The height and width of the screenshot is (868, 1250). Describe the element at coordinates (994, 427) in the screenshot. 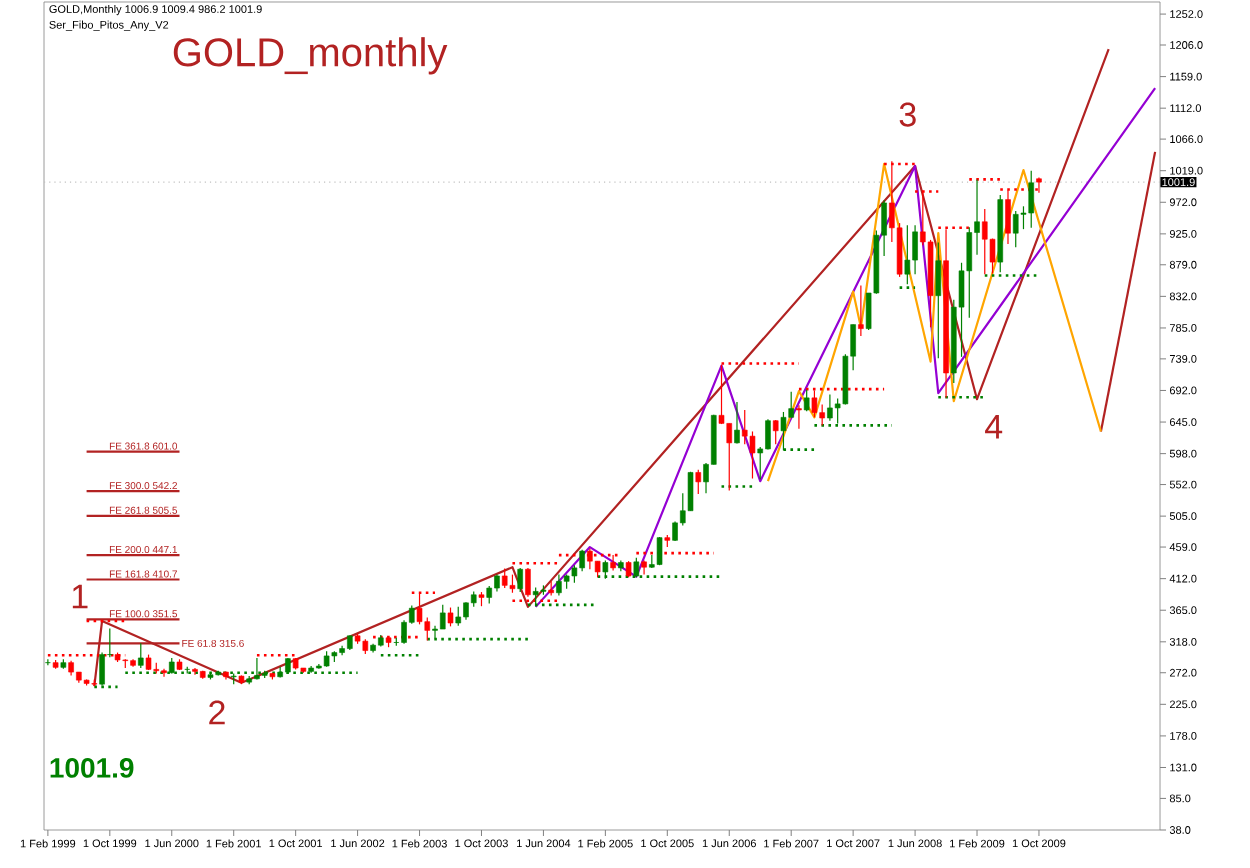

I see `annotation: 4` at that location.